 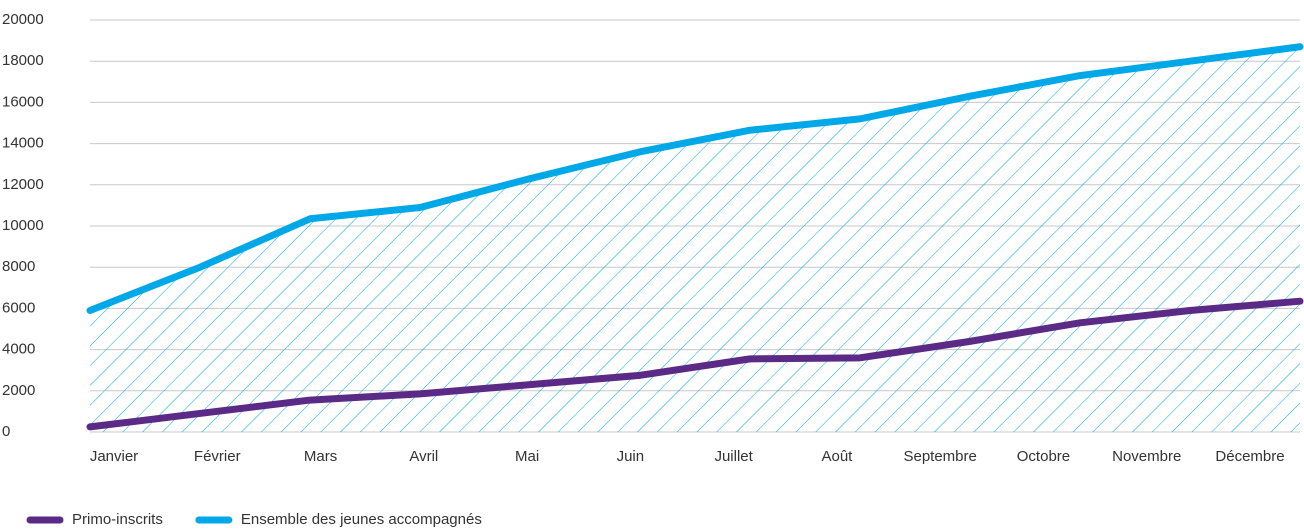 I want to click on x-tick-label: Août, so click(x=837, y=456).